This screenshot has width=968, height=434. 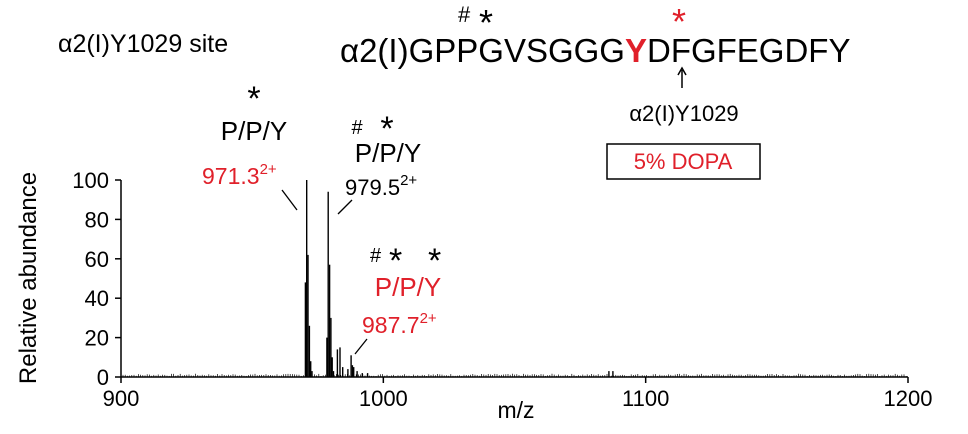 What do you see at coordinates (515, 410) in the screenshot?
I see `x-axis-label: m/z` at bounding box center [515, 410].